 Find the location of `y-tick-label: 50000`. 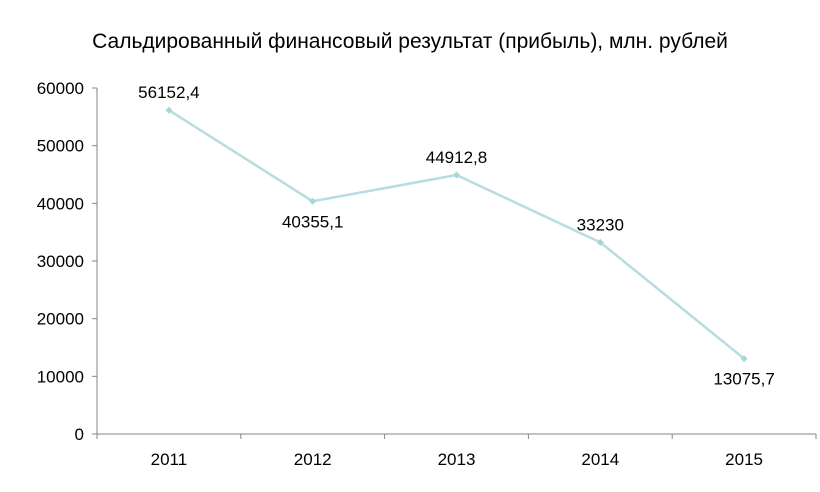

y-tick-label: 50000 is located at coordinates (60, 146).